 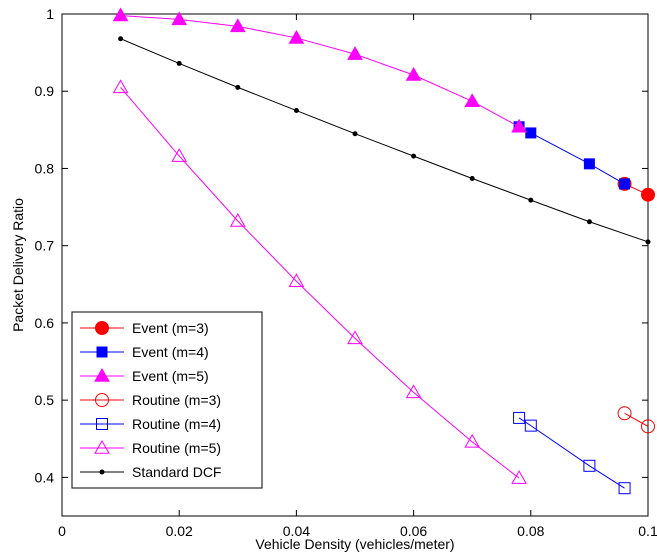 I want to click on legend-label: Routine (m=3), so click(x=176, y=400).